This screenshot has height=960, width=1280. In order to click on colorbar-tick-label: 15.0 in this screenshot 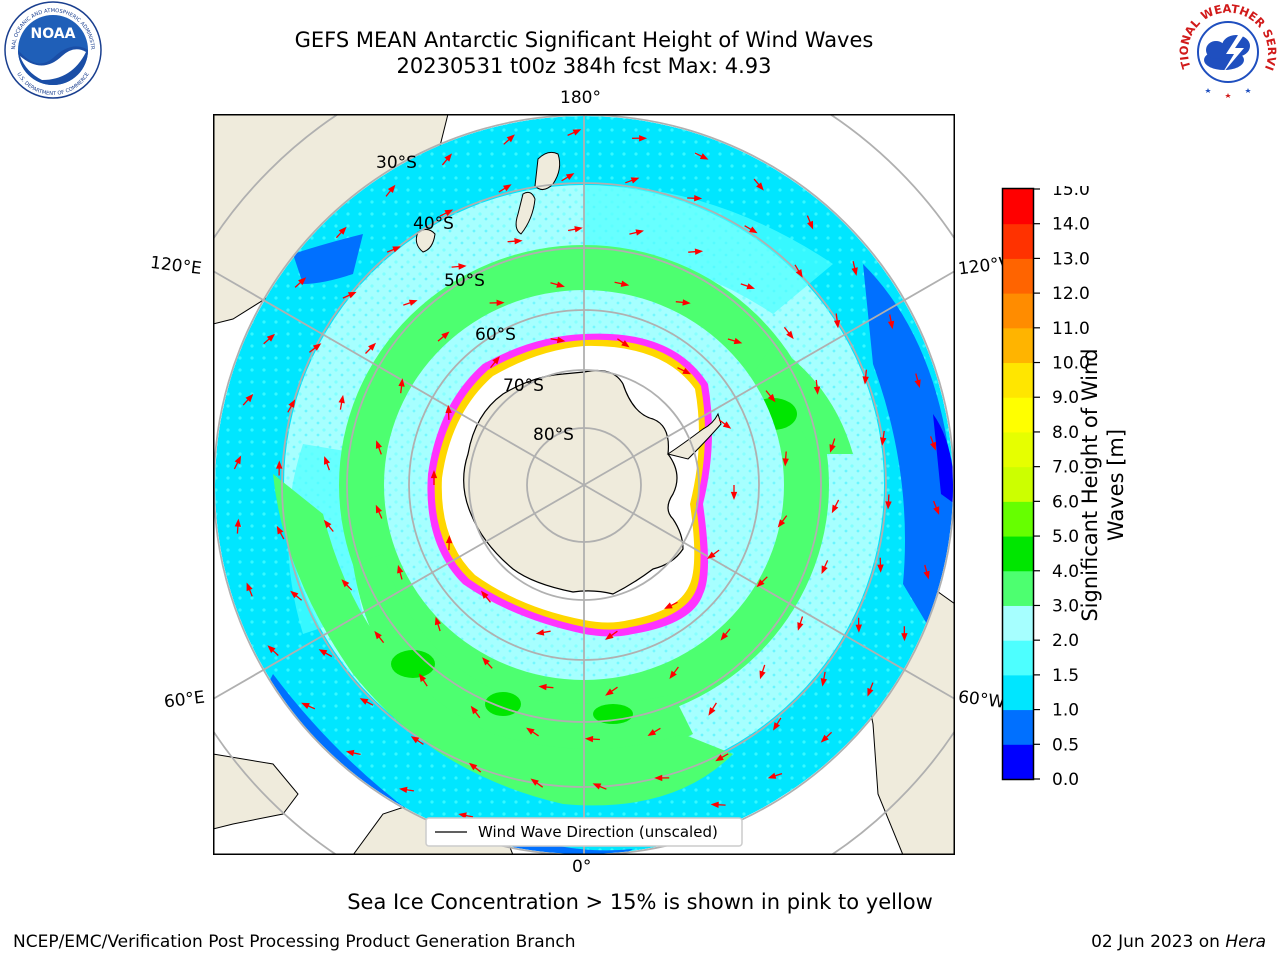, I will do `click(1071, 193)`.